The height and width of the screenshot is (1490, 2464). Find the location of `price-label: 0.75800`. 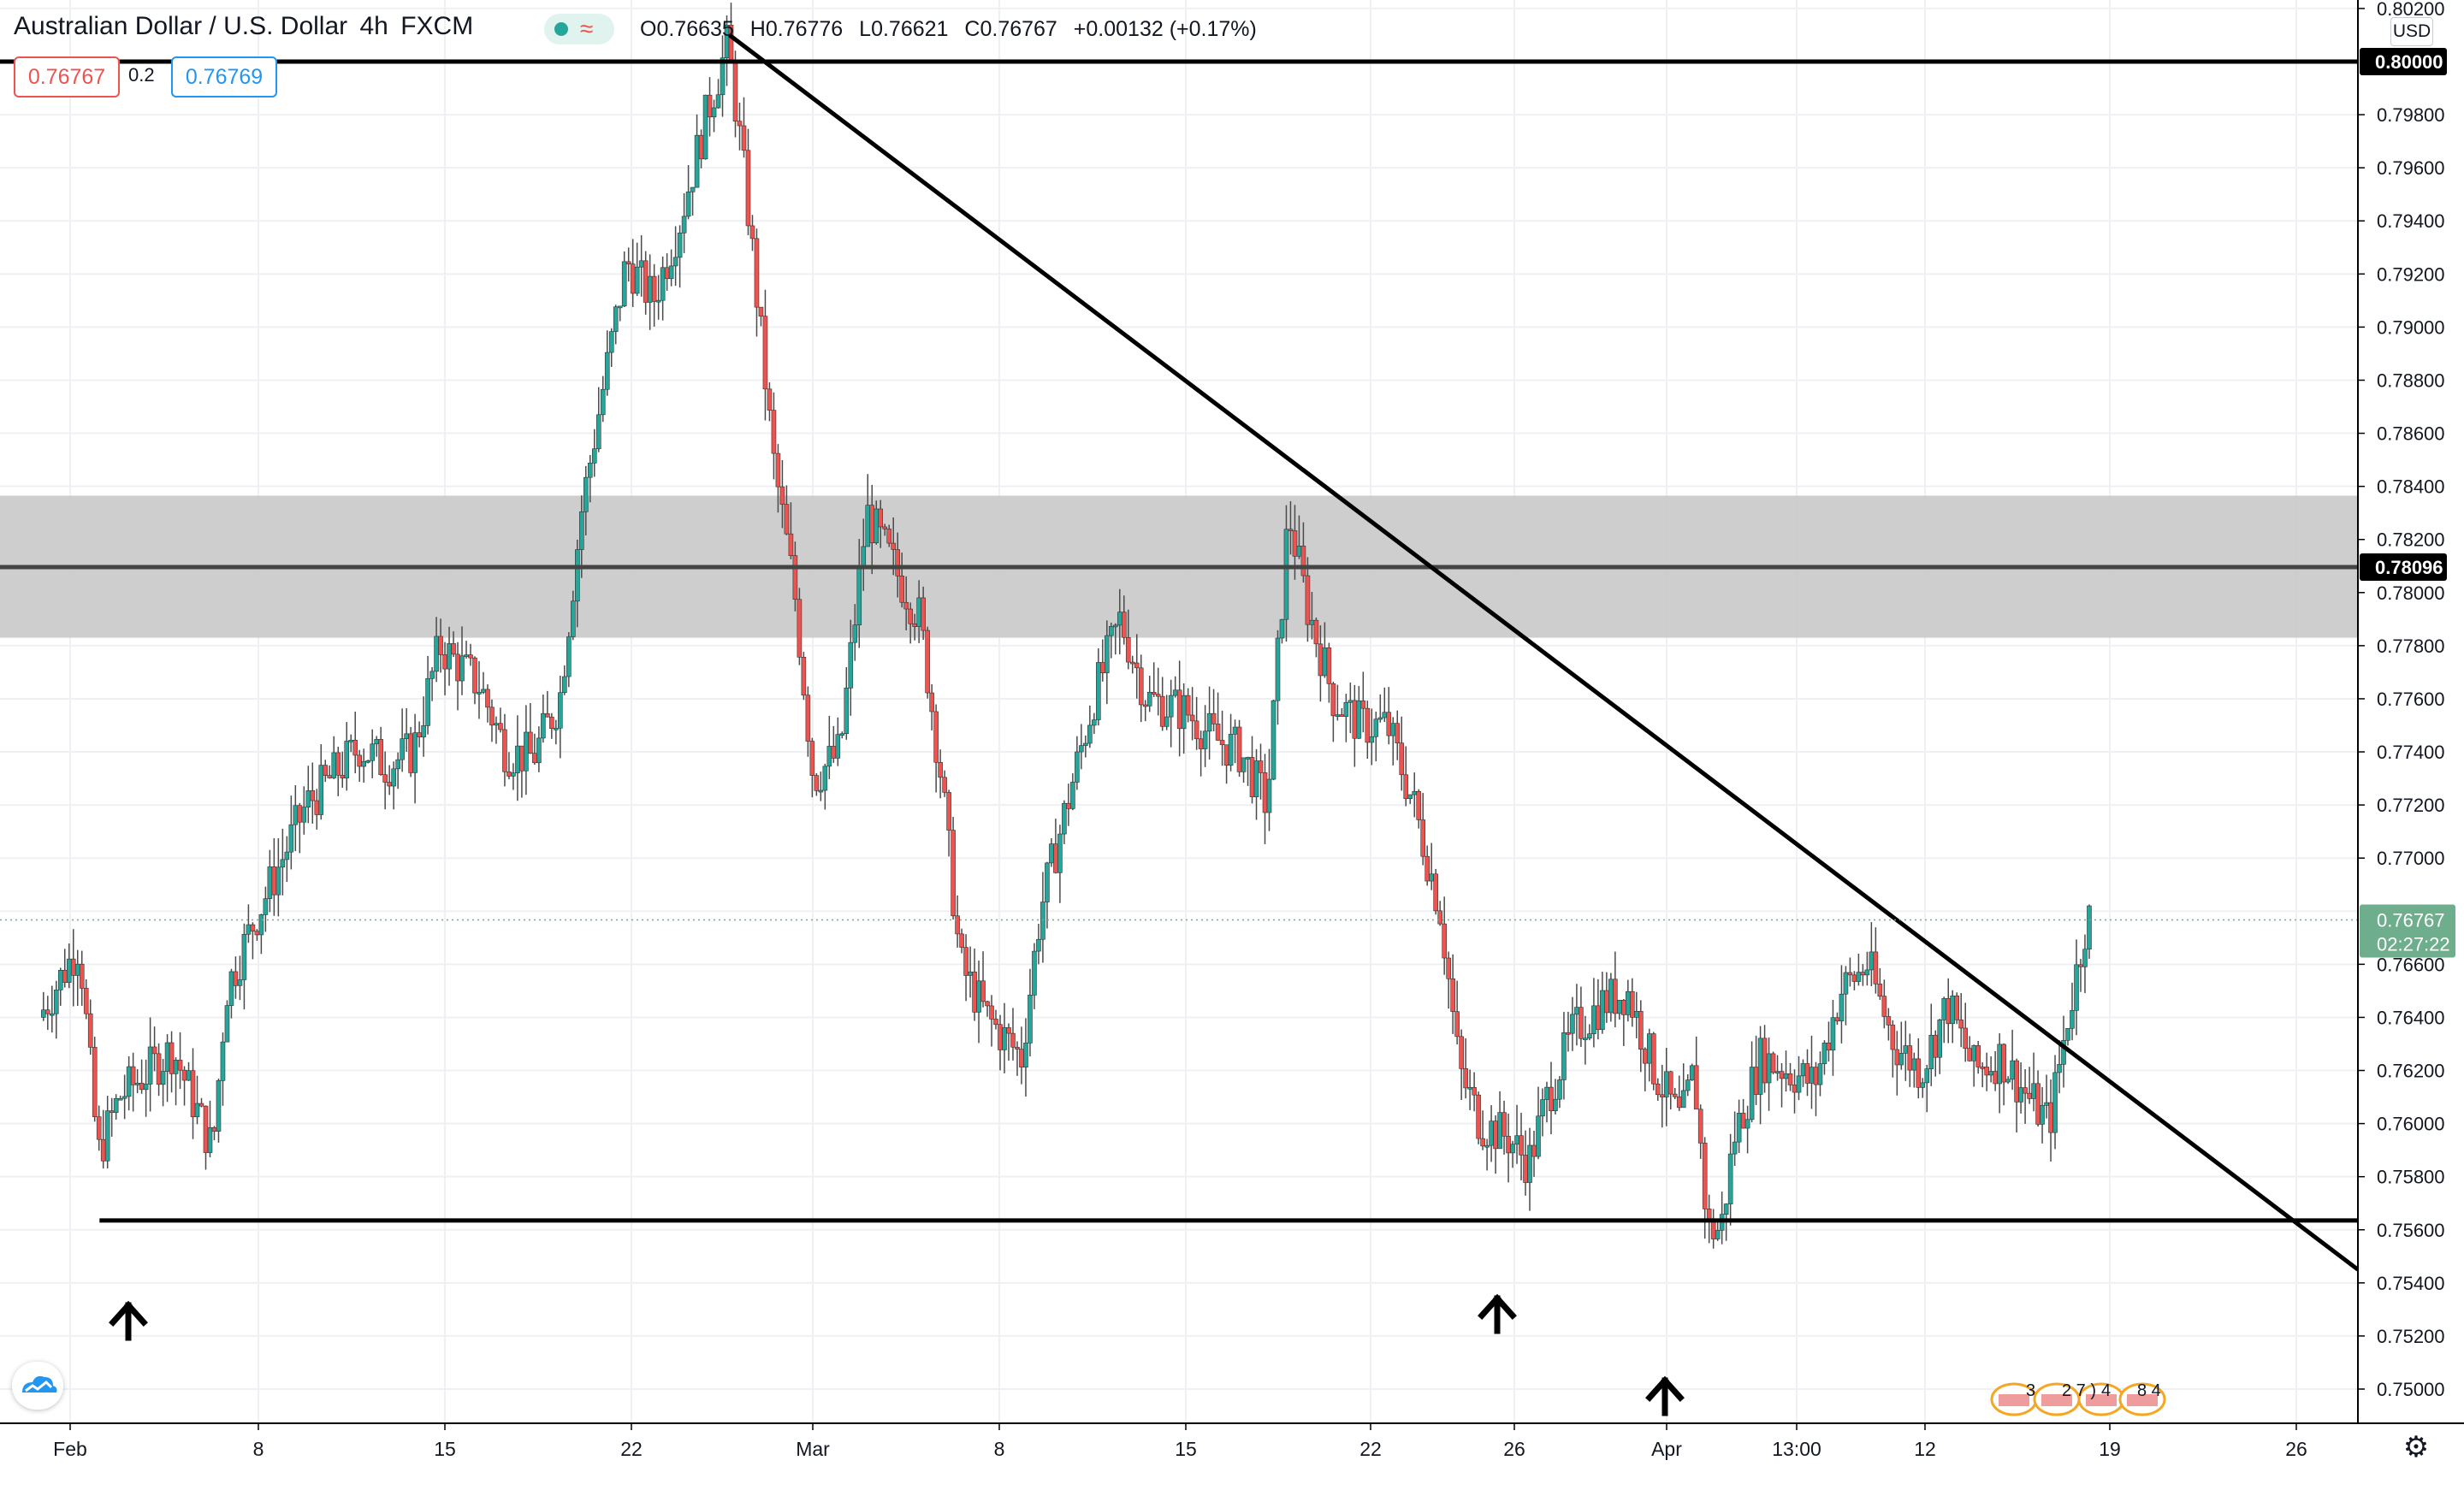

price-label: 0.75800 is located at coordinates (2411, 1177).